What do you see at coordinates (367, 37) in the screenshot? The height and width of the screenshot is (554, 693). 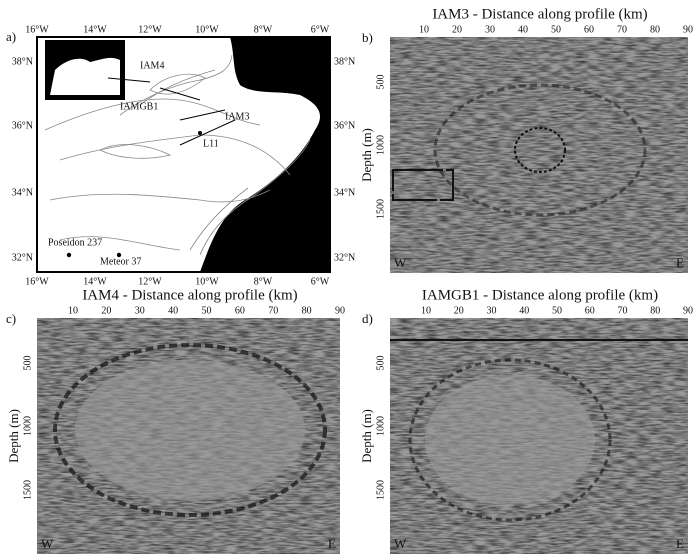 I see `panel-label: b)` at bounding box center [367, 37].